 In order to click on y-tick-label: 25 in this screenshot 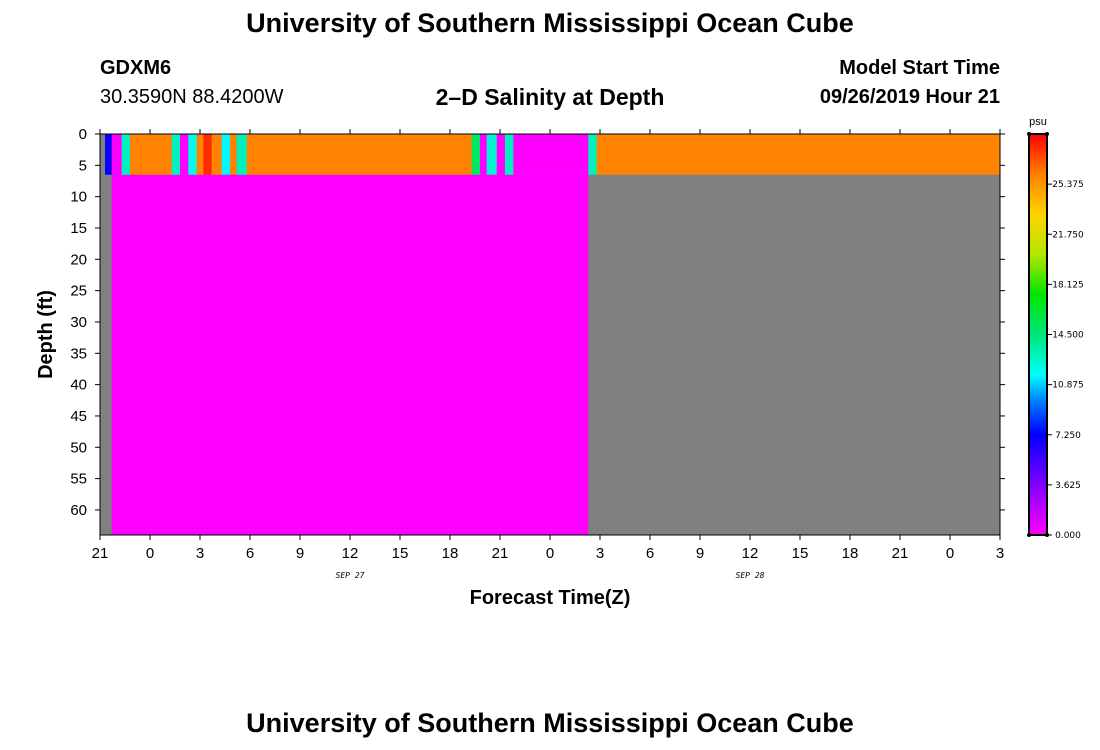, I will do `click(78, 291)`.